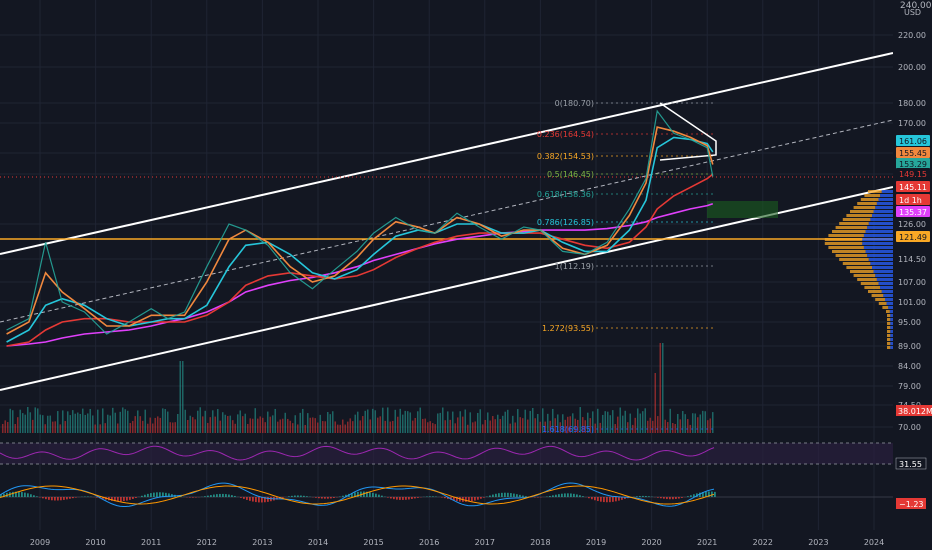 Image resolution: width=932 pixels, height=550 pixels. Describe the element at coordinates (373, 542) in the screenshot. I see `time-tick-label: 2015` at that location.